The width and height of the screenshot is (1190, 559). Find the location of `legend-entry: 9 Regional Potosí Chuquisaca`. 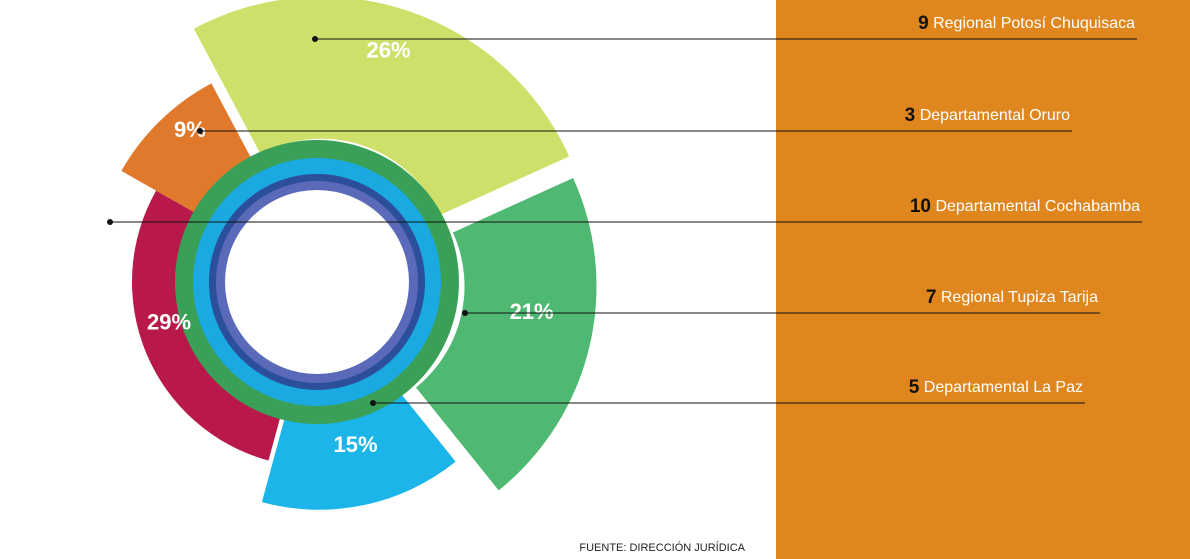

legend-entry: 9 Regional Potosí Chuquisaca is located at coordinates (1026, 23).